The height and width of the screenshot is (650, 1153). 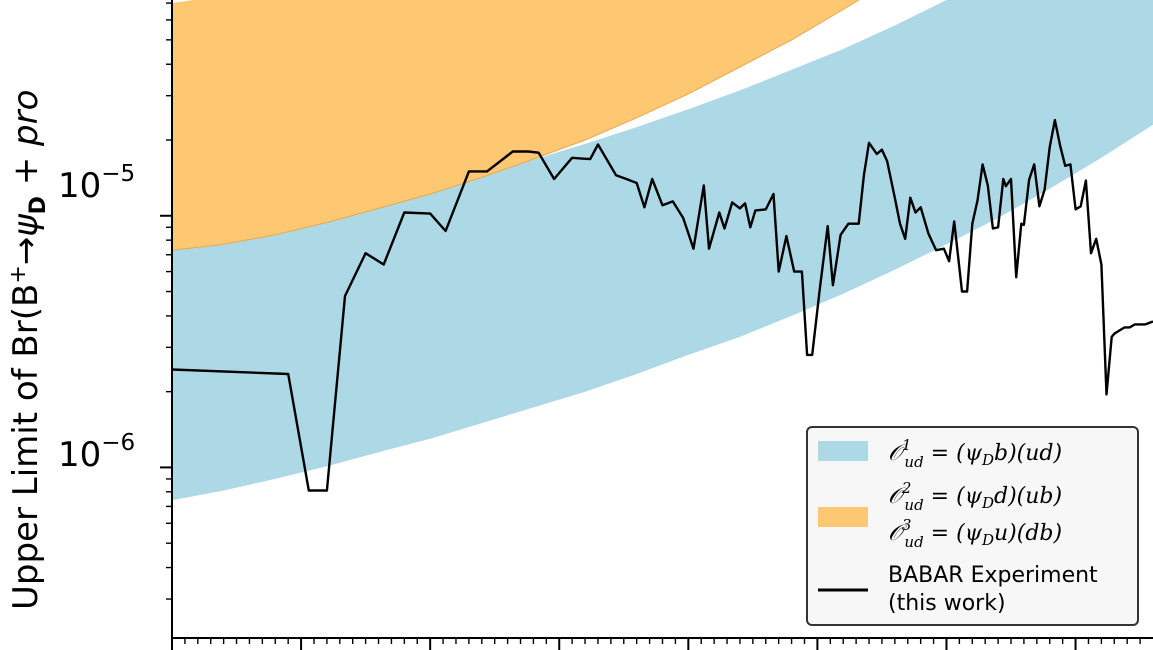 What do you see at coordinates (975, 496) in the screenshot?
I see `legend-label-o2: 𝒪2 ud = (ψDd)(ub)` at bounding box center [975, 496].